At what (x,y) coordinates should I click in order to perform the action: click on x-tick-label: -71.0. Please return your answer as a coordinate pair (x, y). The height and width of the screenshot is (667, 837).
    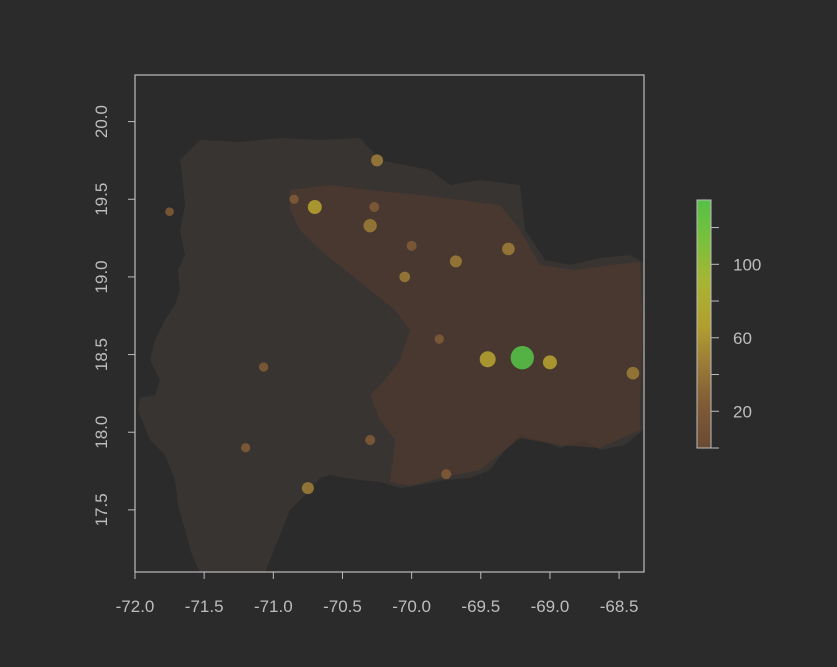
    Looking at the image, I should click on (273, 606).